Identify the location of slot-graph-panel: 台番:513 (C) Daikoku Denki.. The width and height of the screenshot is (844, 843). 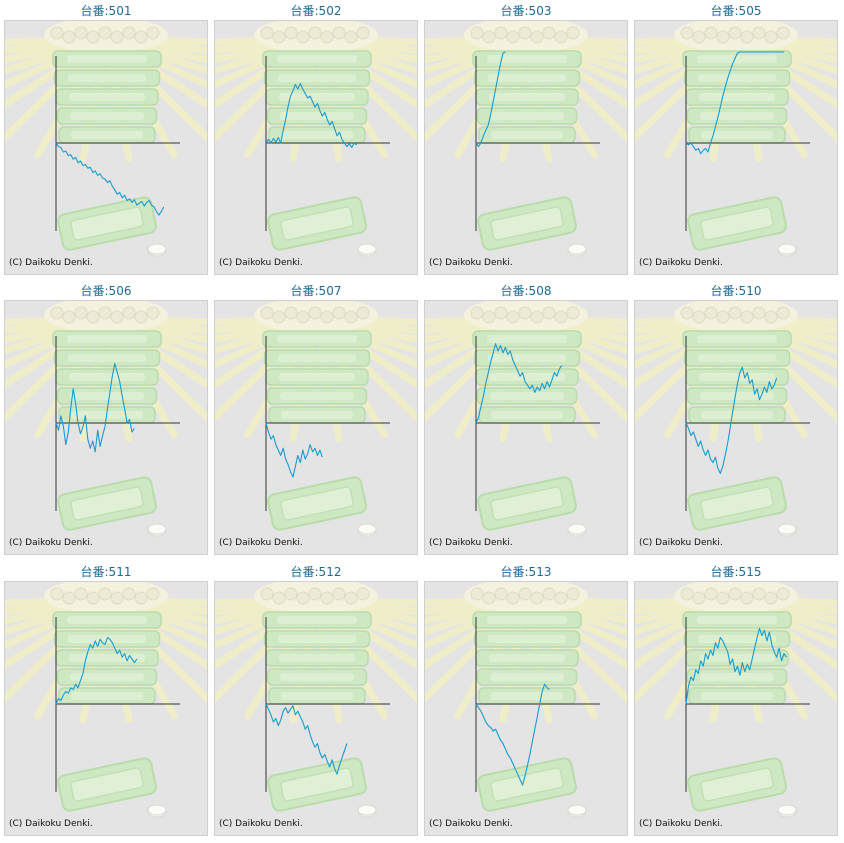
(526, 698).